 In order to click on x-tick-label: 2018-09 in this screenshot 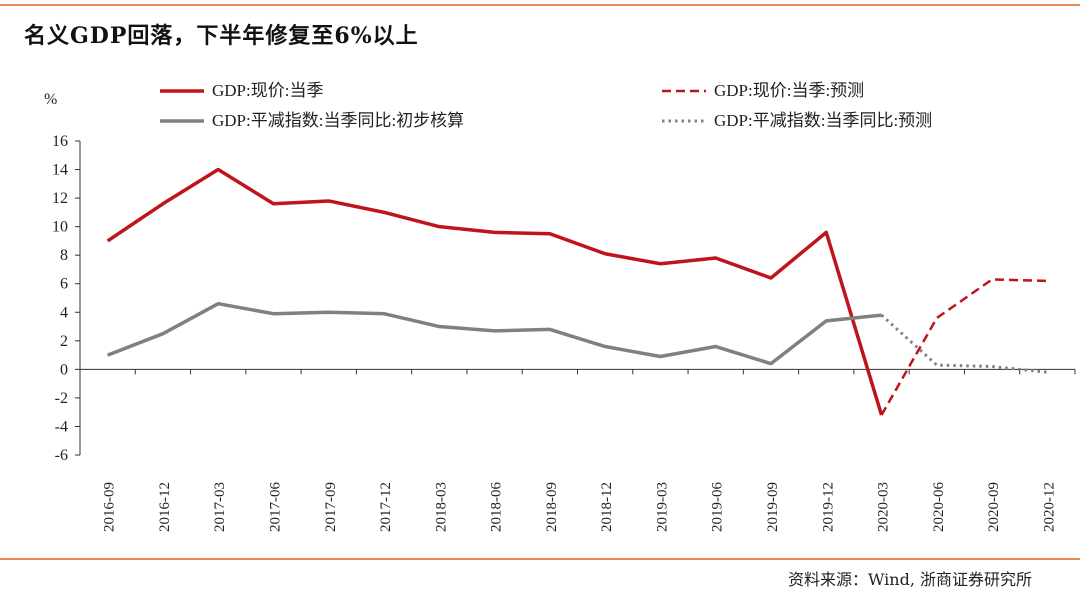, I will do `click(552, 507)`.